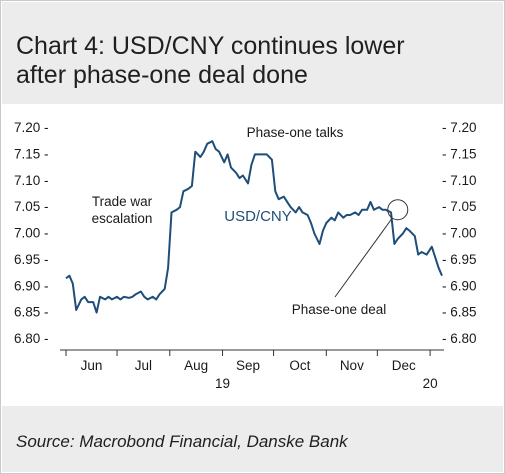  What do you see at coordinates (258, 216) in the screenshot?
I see `series-label-usdcny: USD/CNY` at bounding box center [258, 216].